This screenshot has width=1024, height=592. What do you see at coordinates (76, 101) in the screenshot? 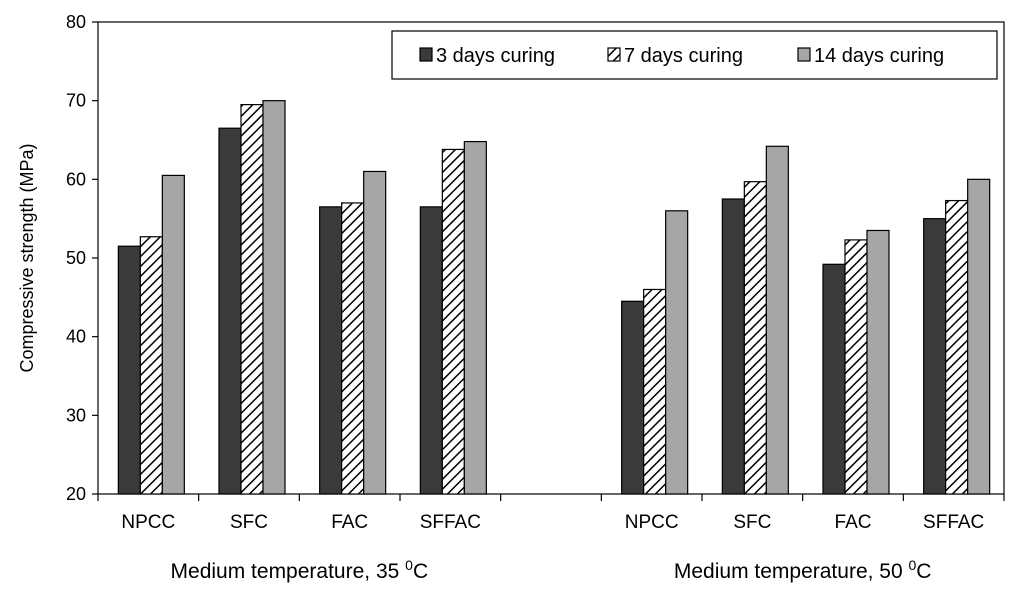
I see `y-tick-label: 70` at bounding box center [76, 101].